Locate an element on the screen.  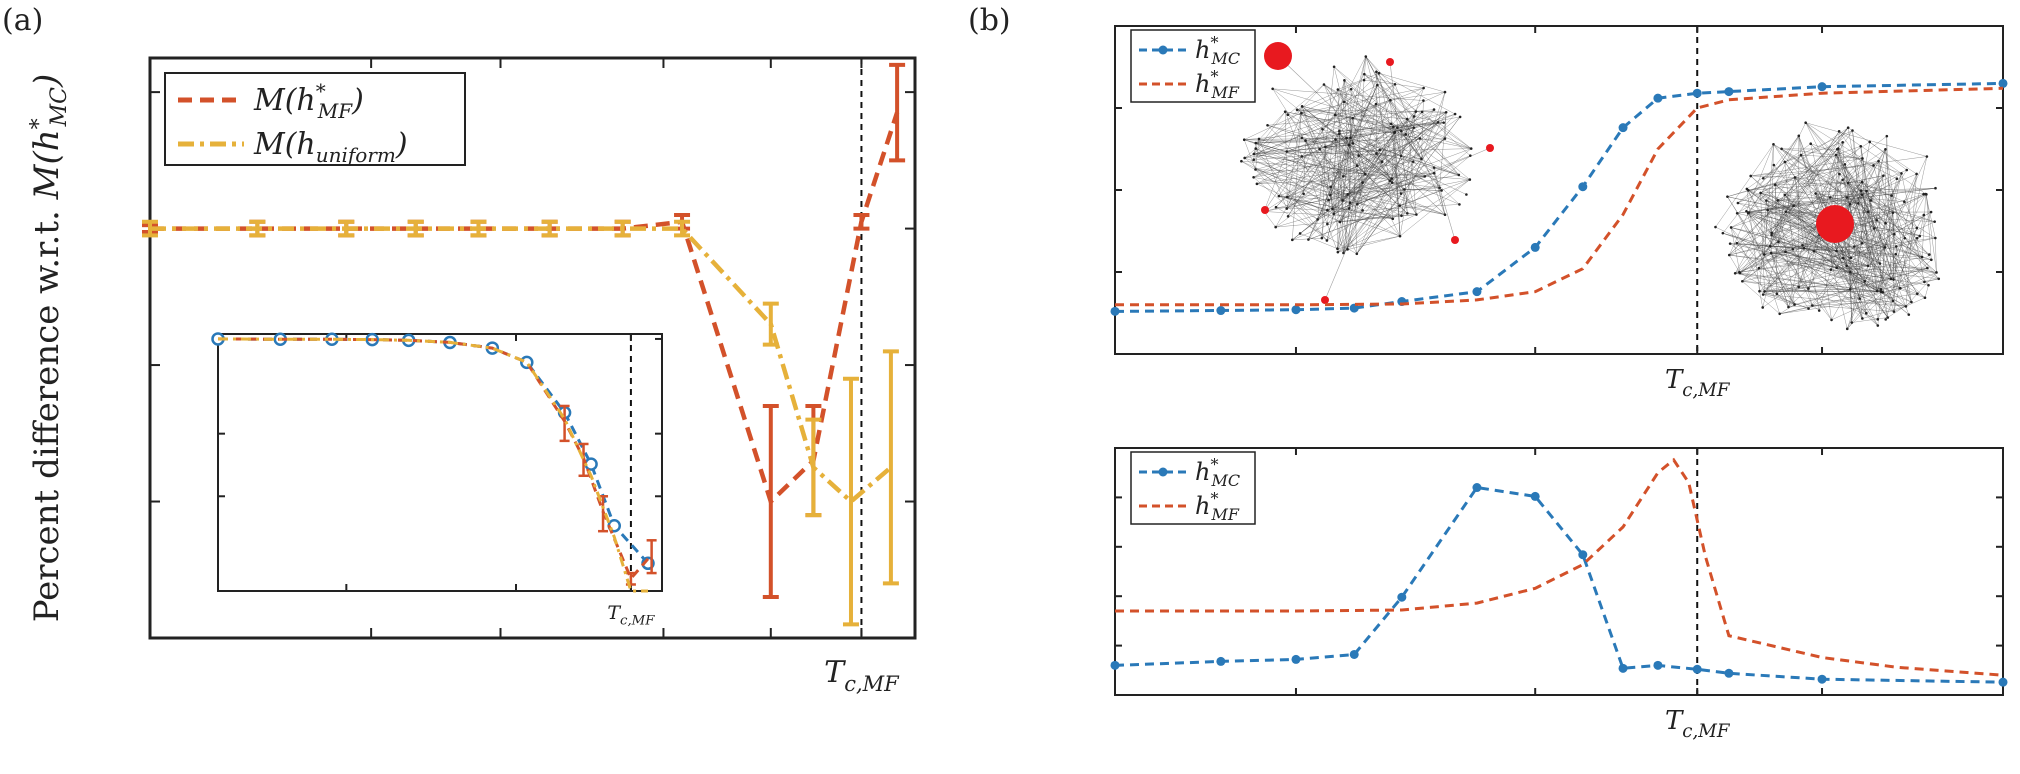
panel-label-b: (b) is located at coordinates (989, 20).